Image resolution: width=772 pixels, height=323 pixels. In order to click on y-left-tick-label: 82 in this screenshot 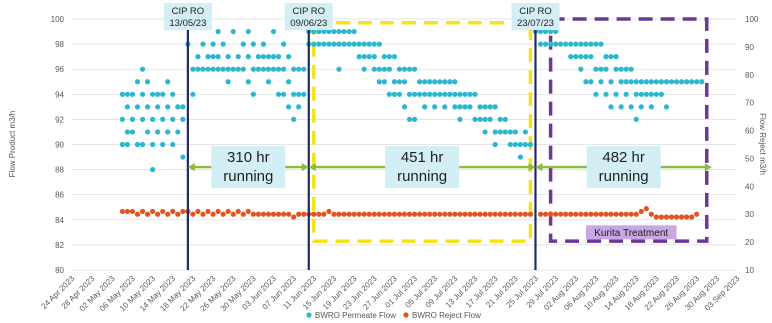, I will do `click(59, 245)`.